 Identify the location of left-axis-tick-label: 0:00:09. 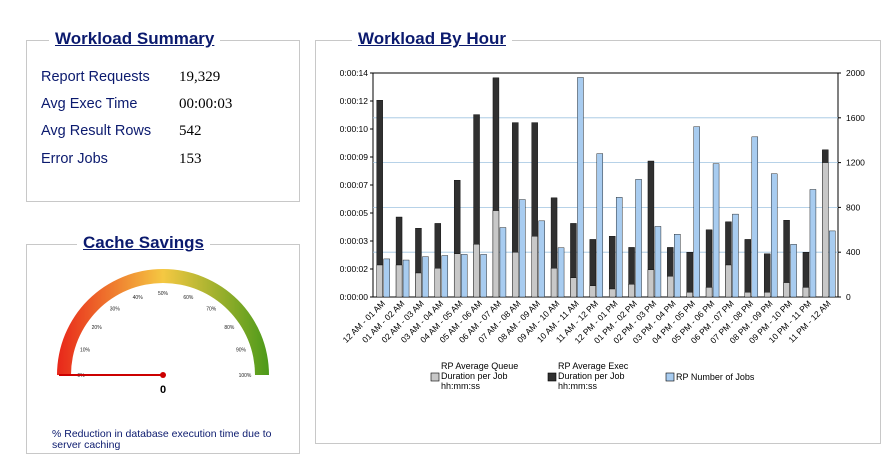
(354, 157).